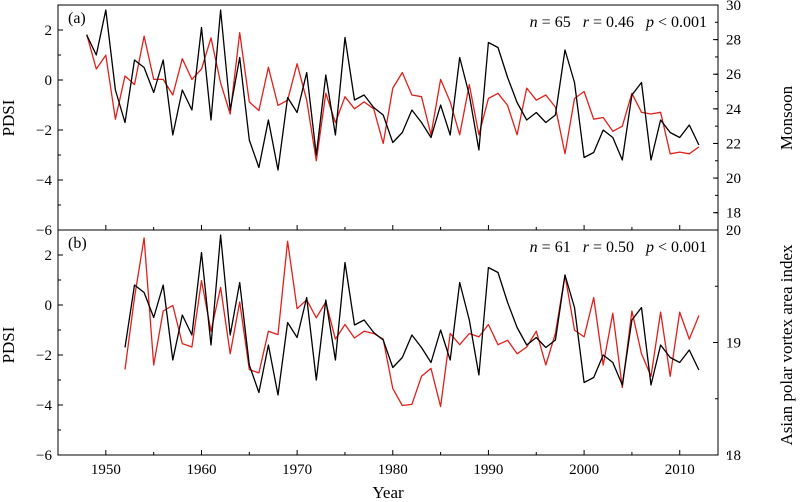  I want to click on panel-b-ytick-right-label: 19, so click(733, 344).